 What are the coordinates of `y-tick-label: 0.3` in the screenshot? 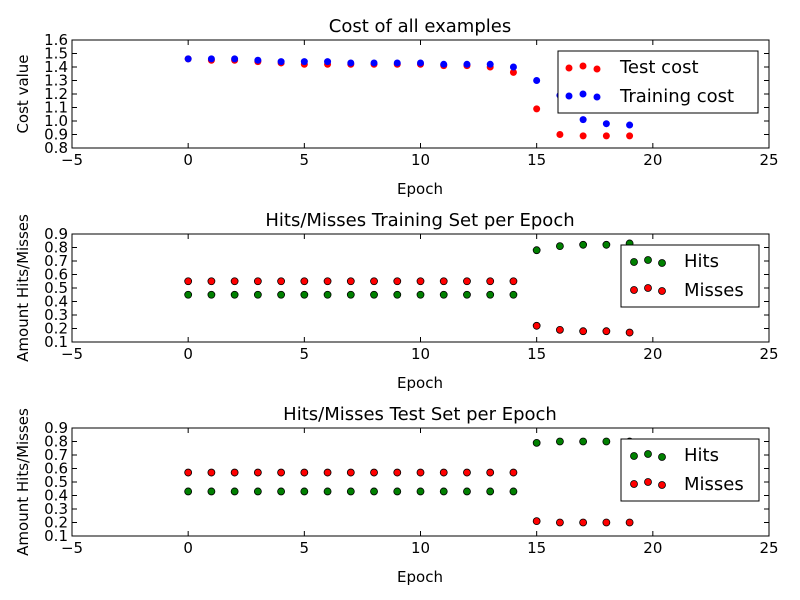 It's located at (56, 509).